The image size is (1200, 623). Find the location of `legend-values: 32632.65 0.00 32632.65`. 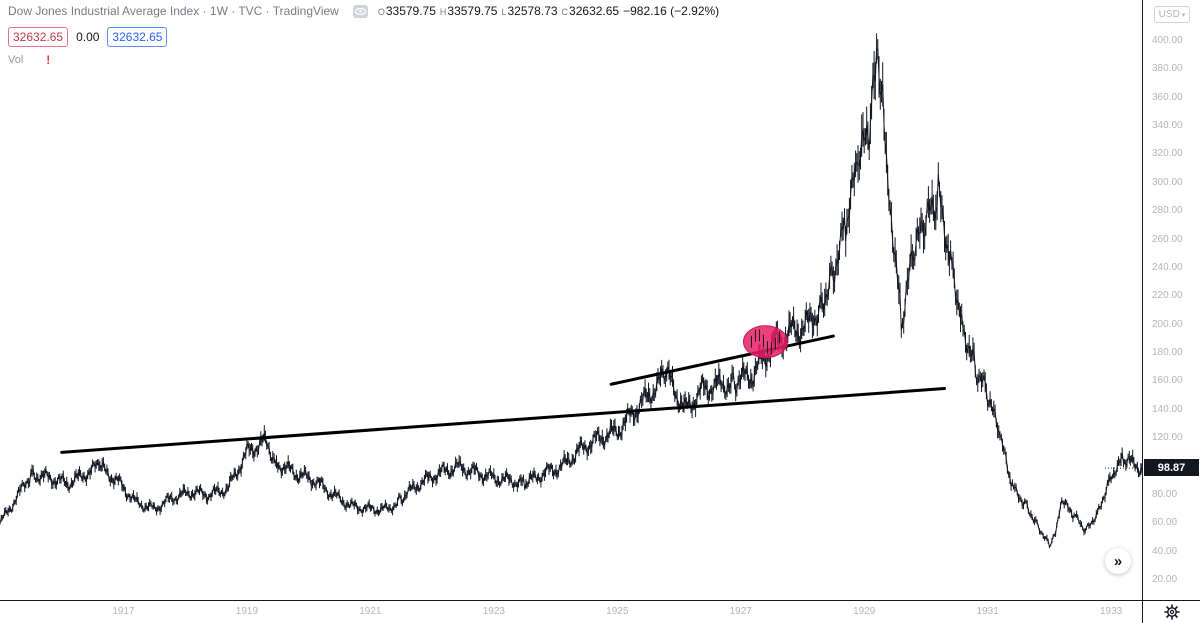

legend-values: 32632.65 0.00 32632.65 is located at coordinates (88, 37).